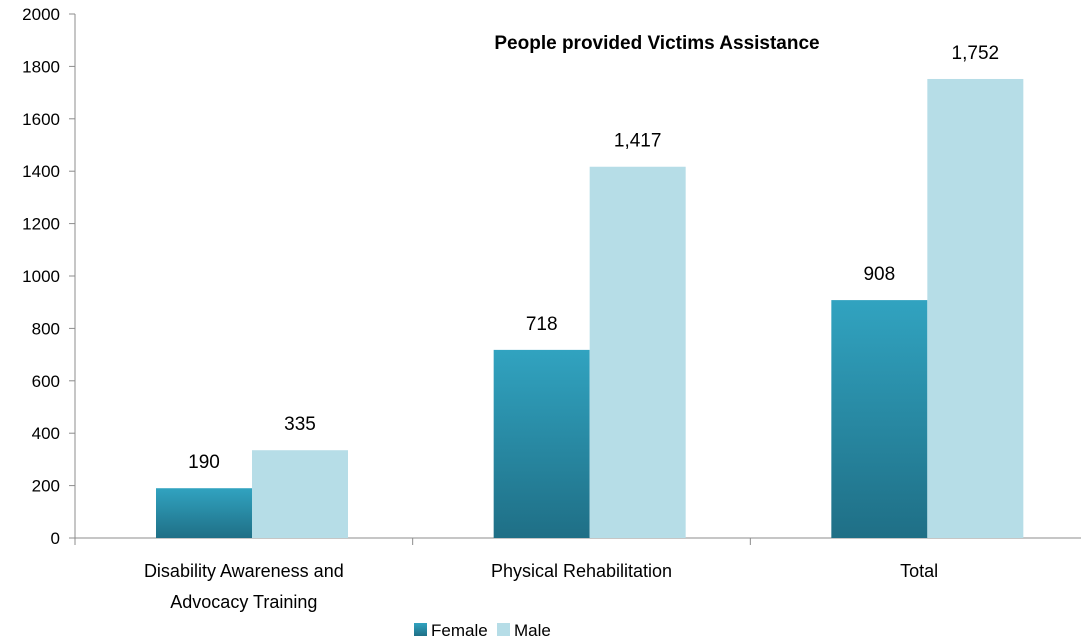 The height and width of the screenshot is (644, 1081). I want to click on y-tick-label: 200, so click(46, 486).